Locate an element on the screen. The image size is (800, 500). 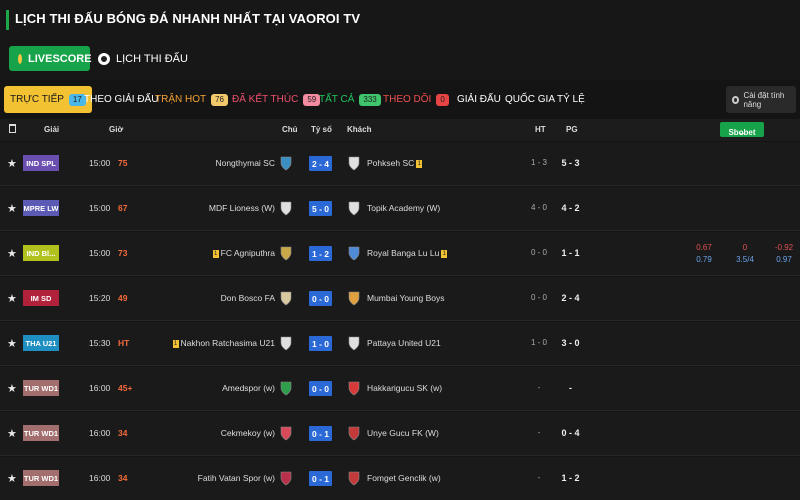
away-team: Fomget Genclik (w) is located at coordinates (404, 478).